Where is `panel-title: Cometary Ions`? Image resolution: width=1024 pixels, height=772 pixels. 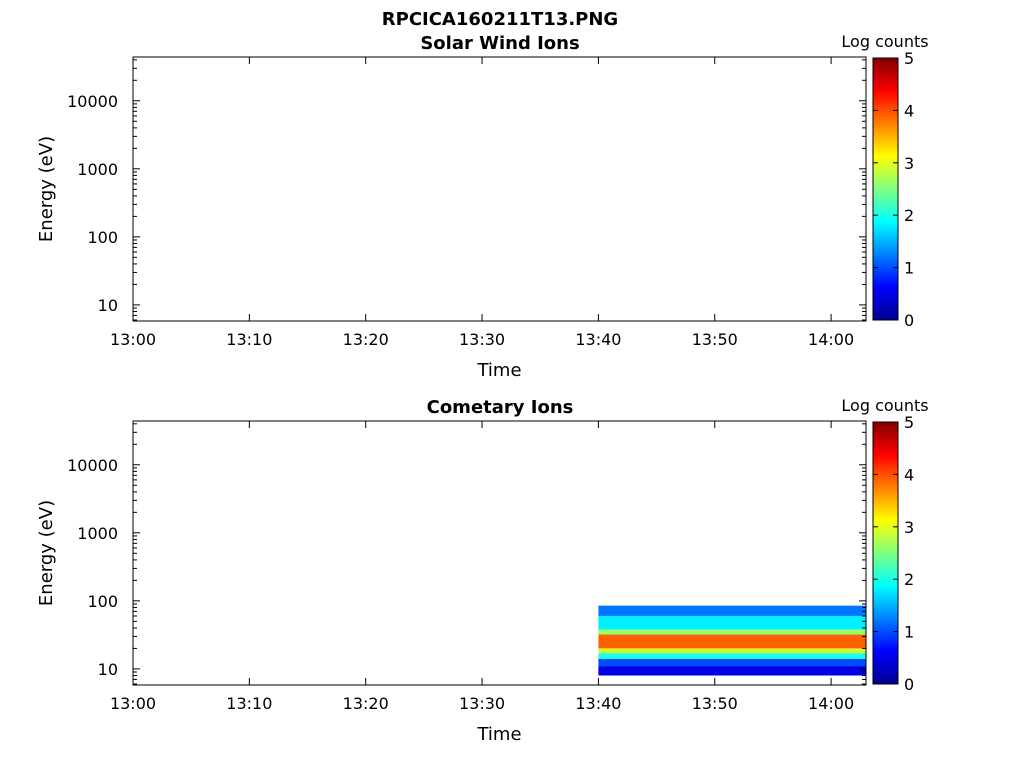
panel-title: Cometary Ions is located at coordinates (500, 407).